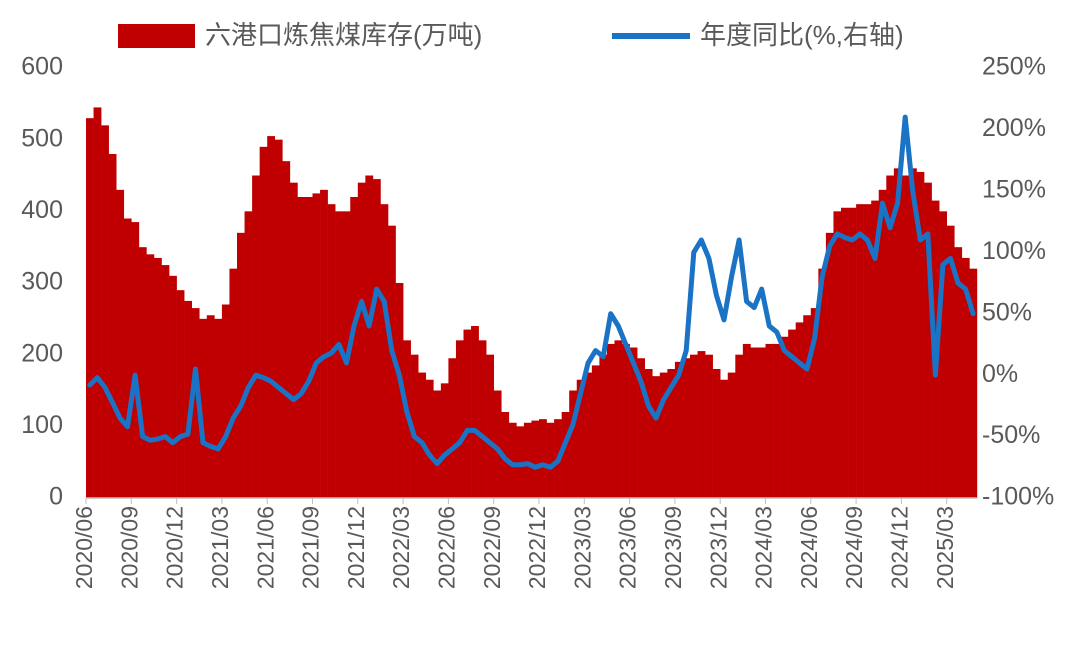 The width and height of the screenshot is (1080, 663). What do you see at coordinates (945, 547) in the screenshot?
I see `x-tick-label: 2025/03` at bounding box center [945, 547].